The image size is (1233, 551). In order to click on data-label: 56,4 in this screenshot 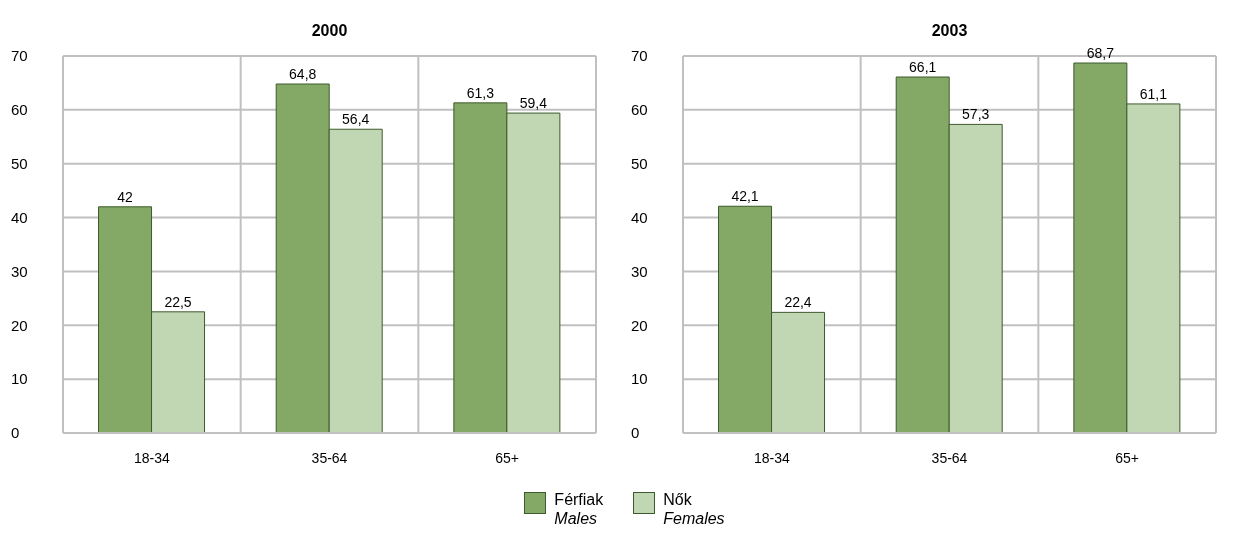, I will do `click(356, 119)`.